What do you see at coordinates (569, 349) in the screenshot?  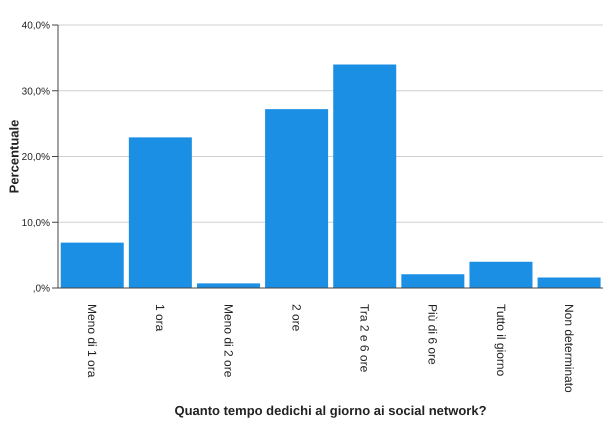 I see `x-tick-label: Non determinato` at bounding box center [569, 349].